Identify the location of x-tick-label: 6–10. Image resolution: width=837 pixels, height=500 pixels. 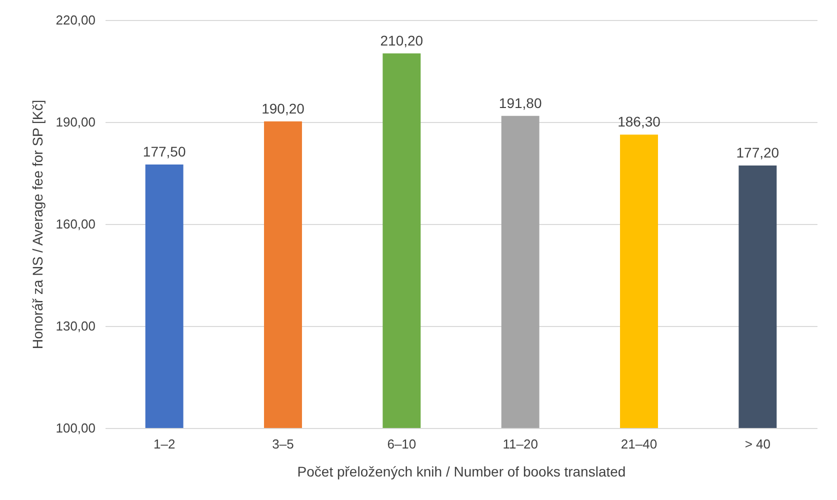
(401, 444).